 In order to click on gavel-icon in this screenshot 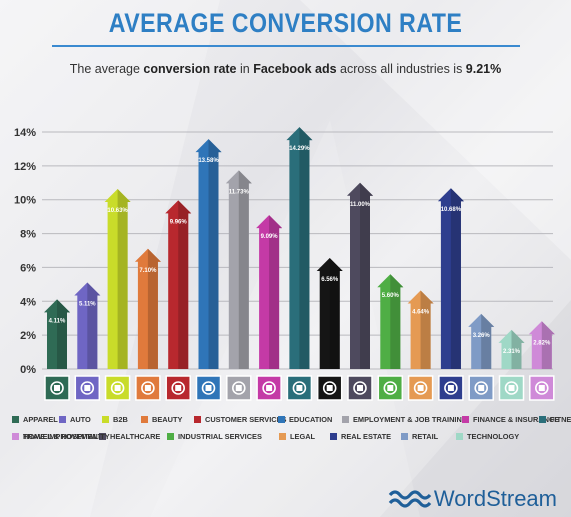, I will do `click(420, 388)`.